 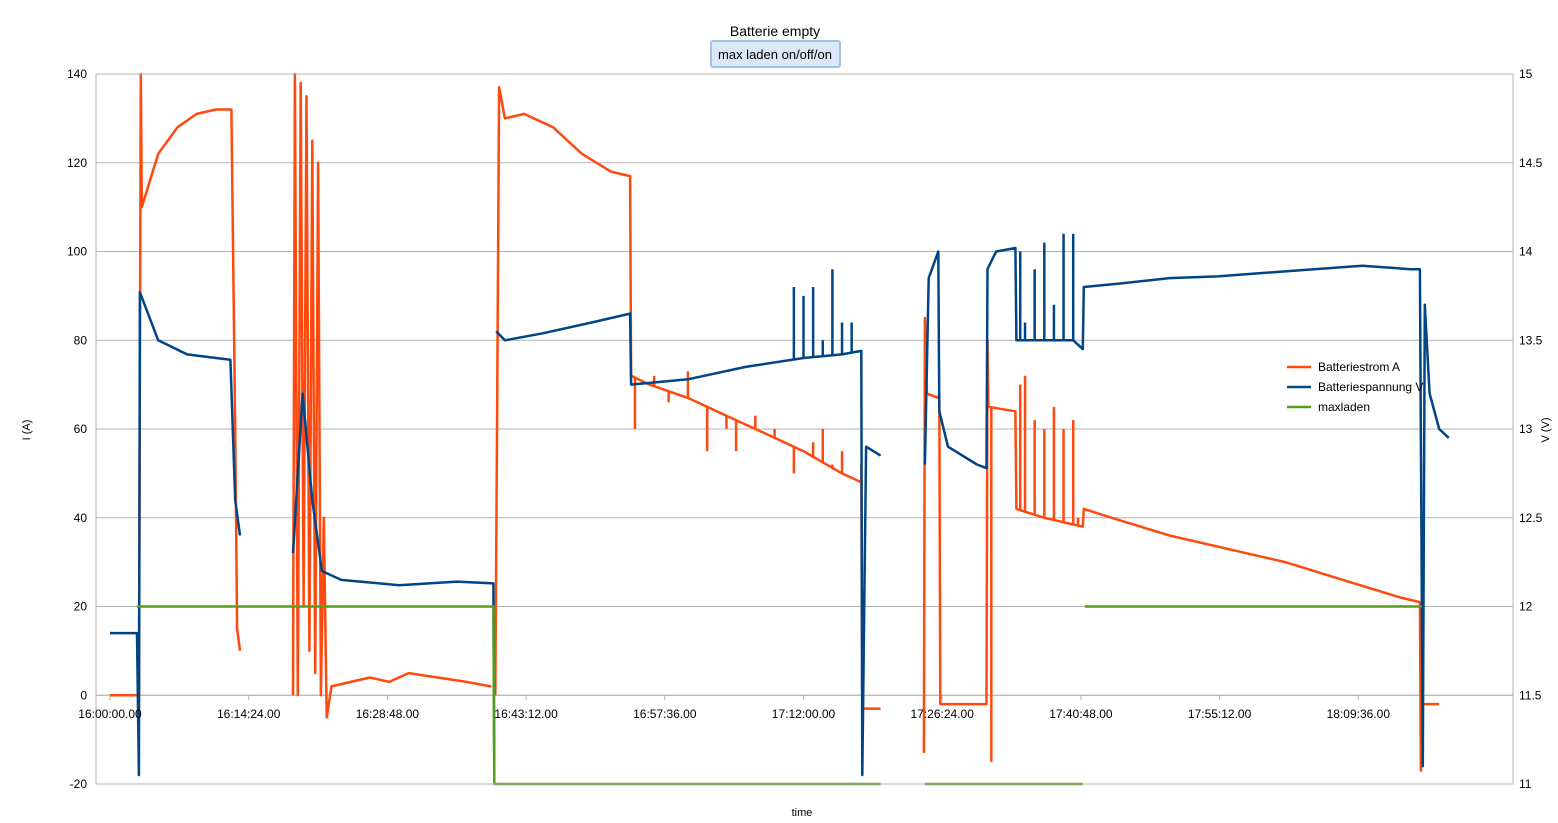 What do you see at coordinates (81, 340) in the screenshot?
I see `y-left-tick: 80` at bounding box center [81, 340].